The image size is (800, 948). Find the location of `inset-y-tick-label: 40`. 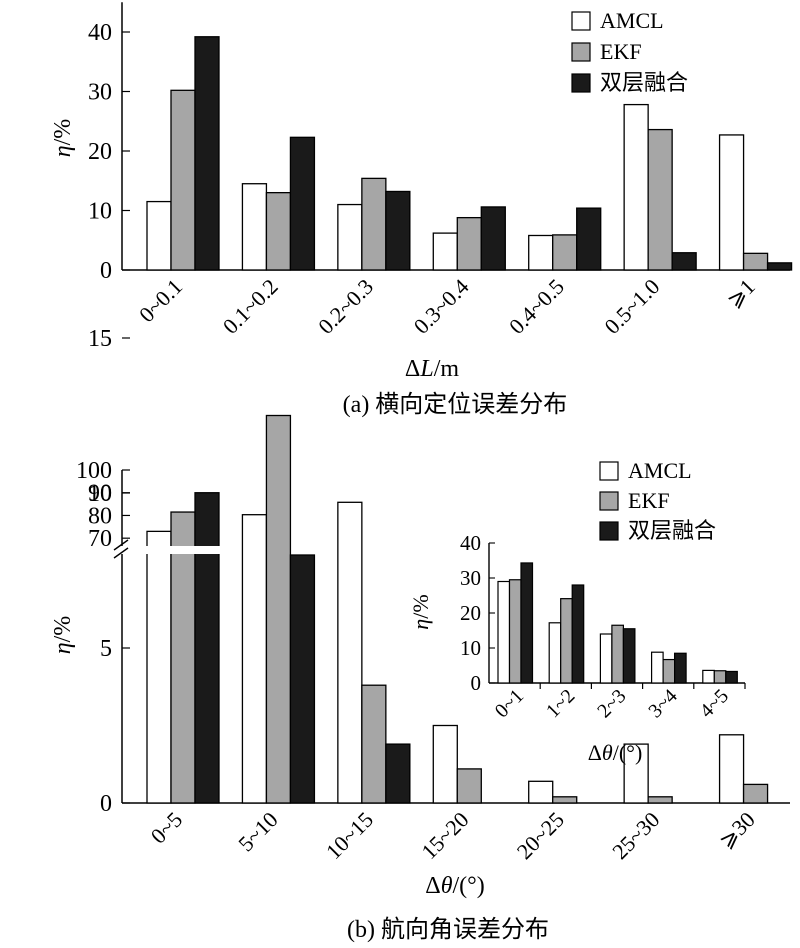

inset-y-tick-label: 40 is located at coordinates (470, 543).